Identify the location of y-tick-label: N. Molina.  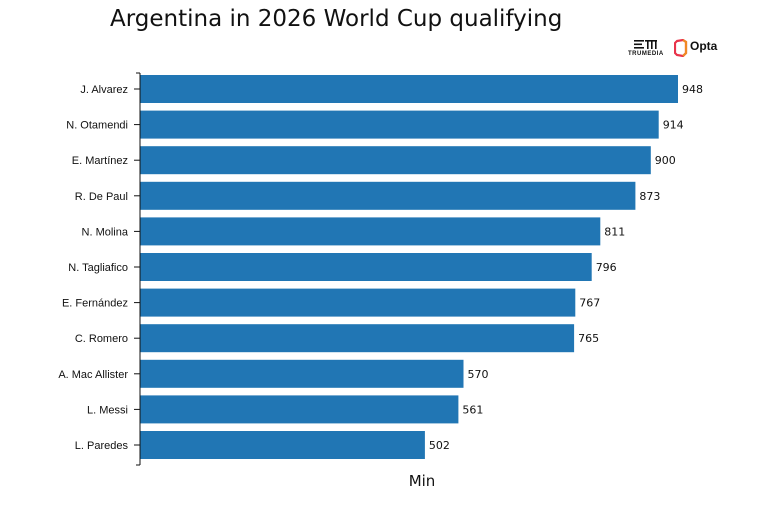
(105, 232).